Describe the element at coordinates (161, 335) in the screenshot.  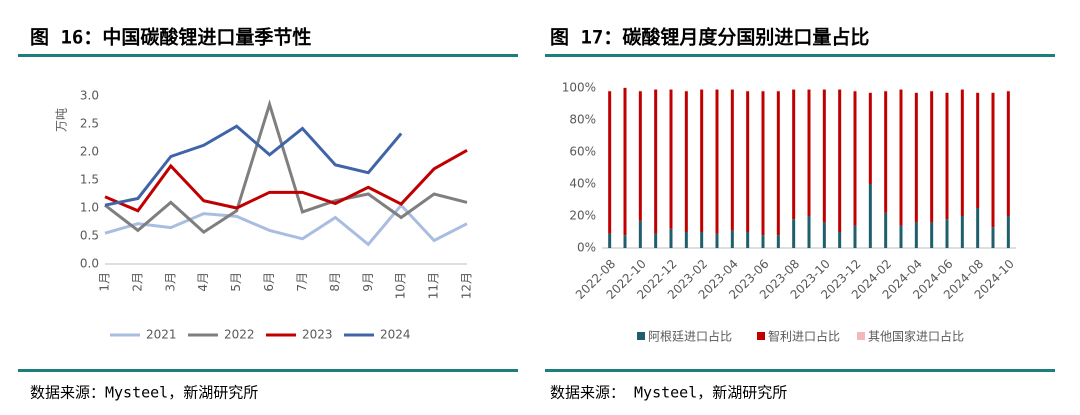
I see `legend-label: 2021` at that location.